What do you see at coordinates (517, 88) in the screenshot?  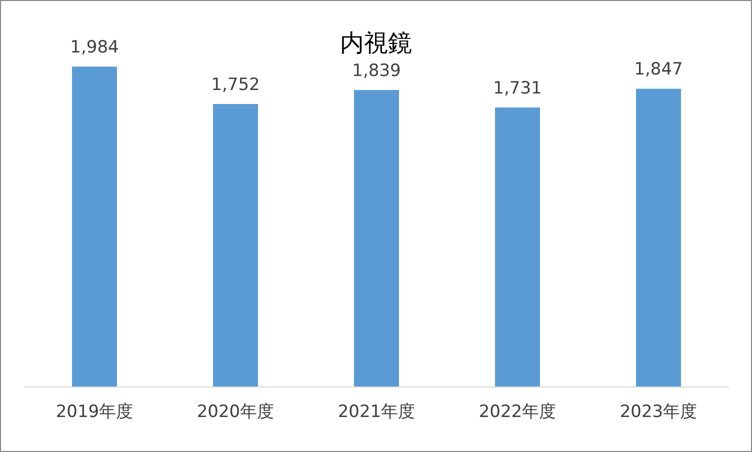 I see `data-label: 1,731` at bounding box center [517, 88].